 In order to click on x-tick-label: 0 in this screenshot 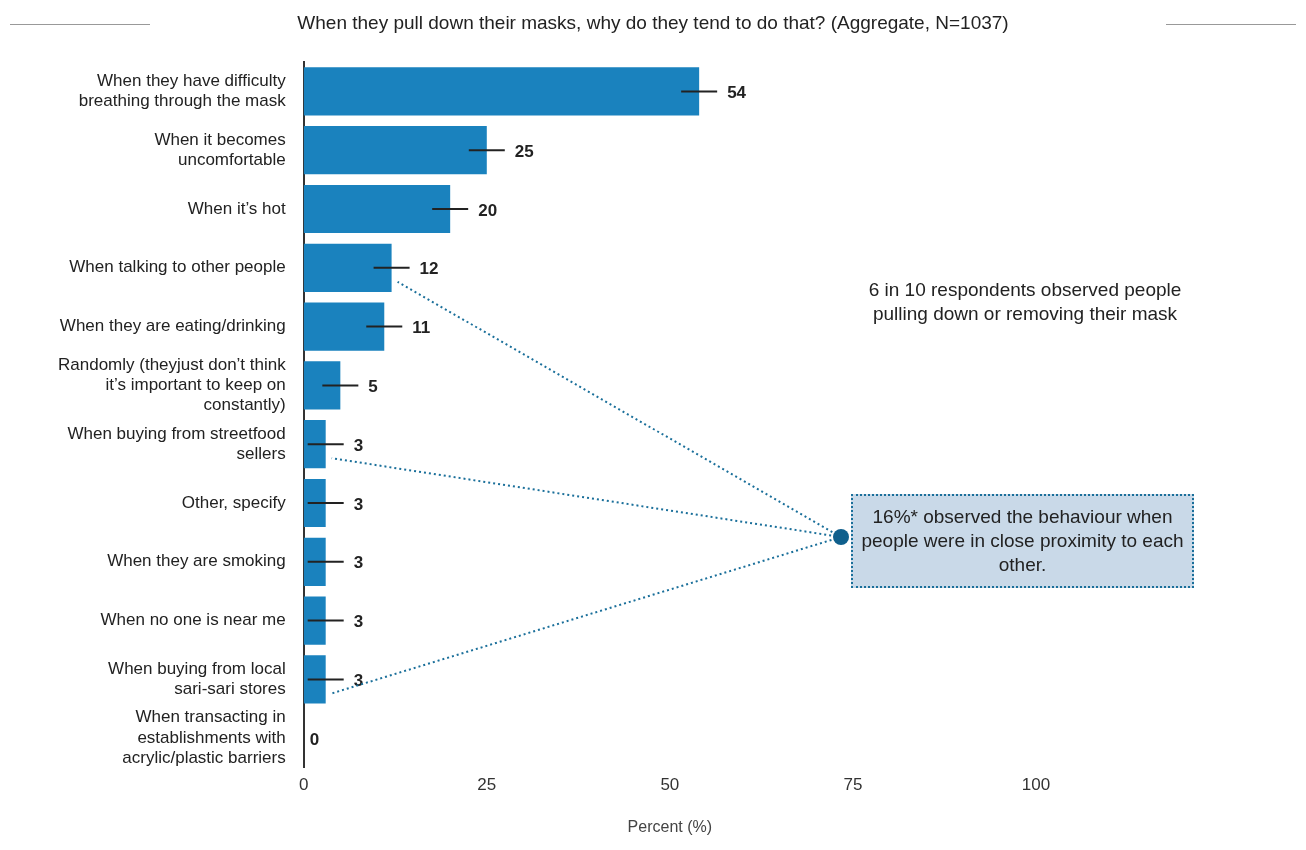, I will do `click(303, 785)`.